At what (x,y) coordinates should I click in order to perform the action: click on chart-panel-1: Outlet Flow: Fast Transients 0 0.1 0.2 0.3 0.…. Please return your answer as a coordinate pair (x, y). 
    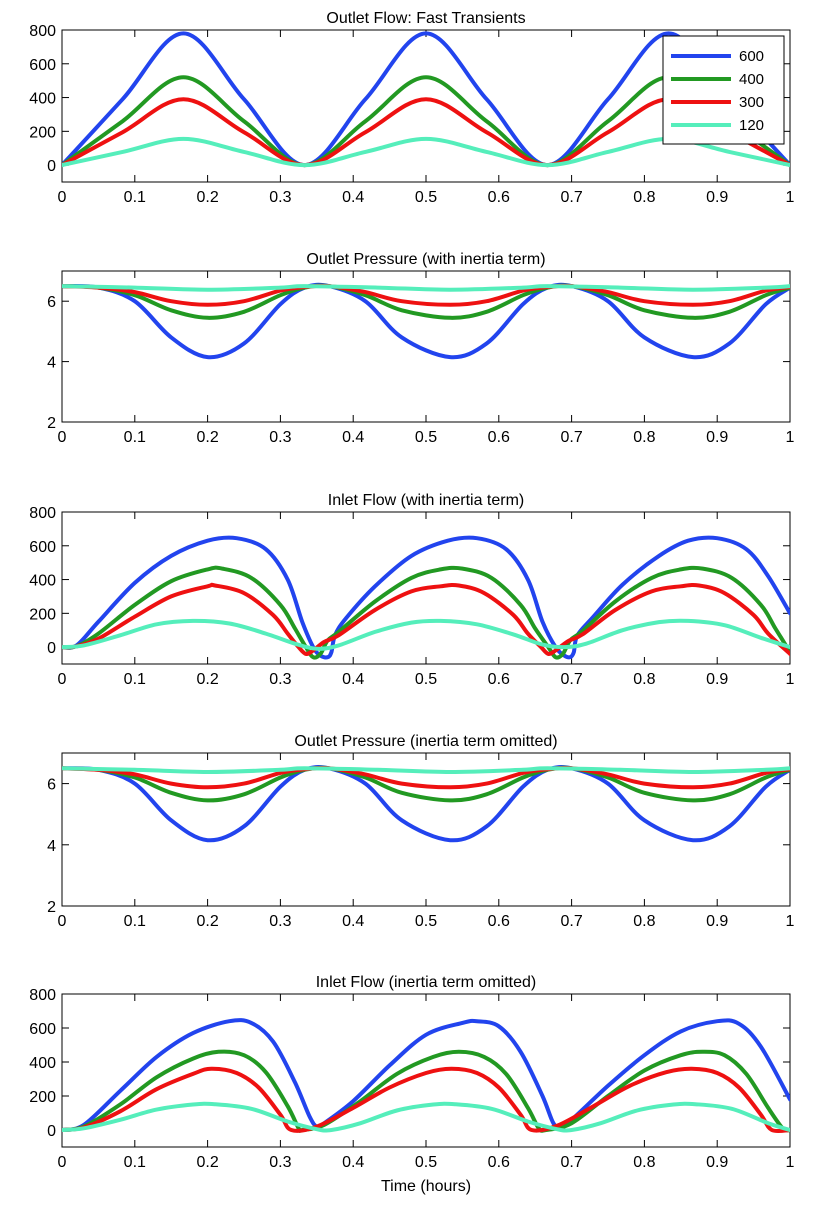
    Looking at the image, I should click on (411, 108).